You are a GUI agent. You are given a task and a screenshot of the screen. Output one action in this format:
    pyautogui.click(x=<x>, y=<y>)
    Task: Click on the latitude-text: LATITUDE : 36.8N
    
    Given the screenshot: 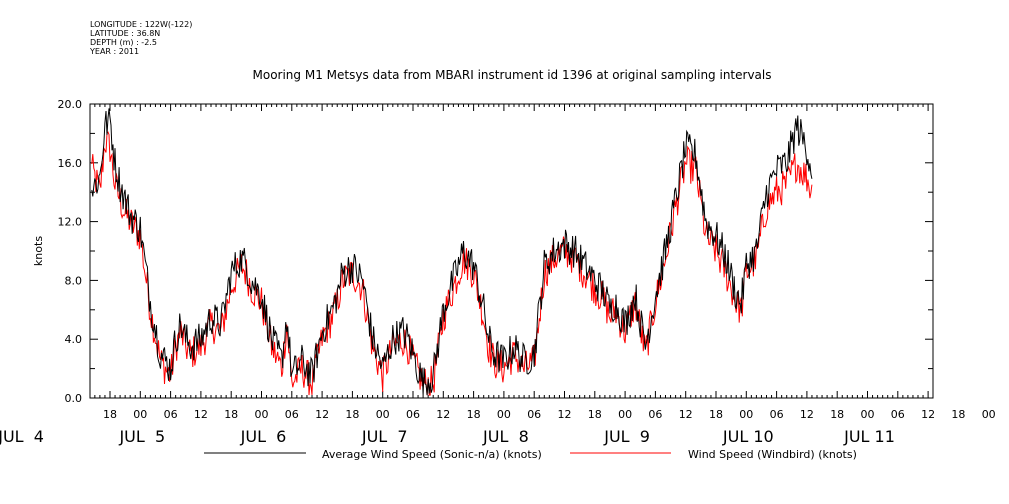 What is the action you would take?
    pyautogui.click(x=125, y=33)
    